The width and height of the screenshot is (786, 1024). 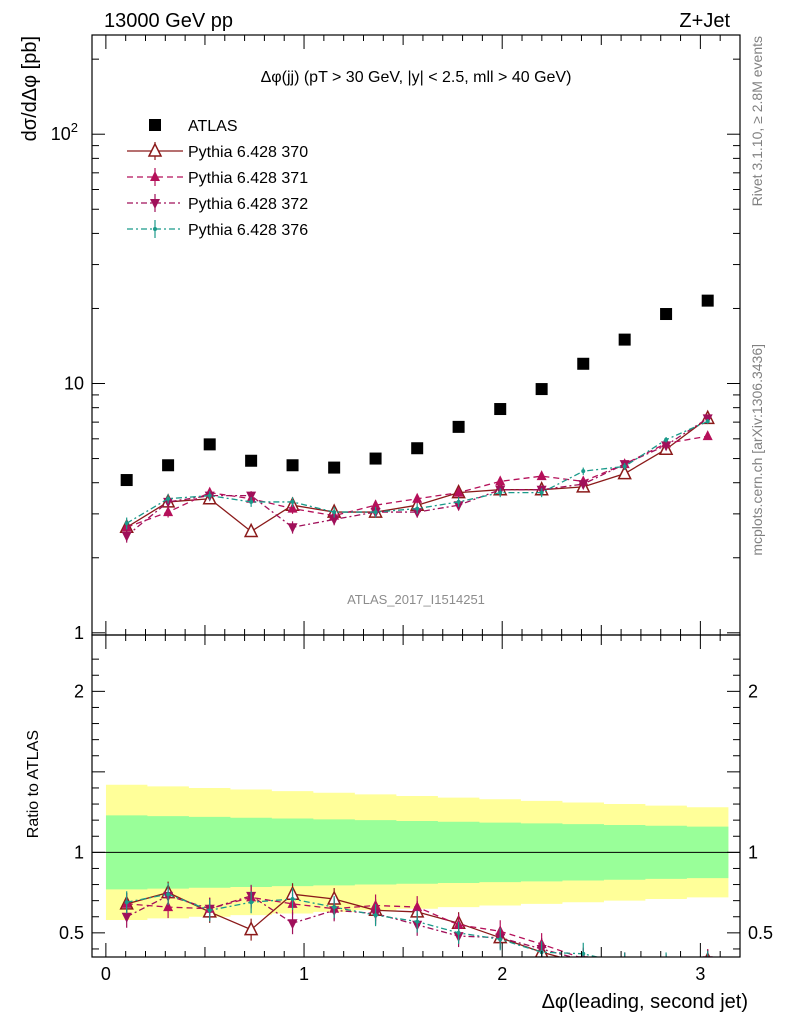 I want to click on legend-label: ATLAS, so click(x=213, y=126).